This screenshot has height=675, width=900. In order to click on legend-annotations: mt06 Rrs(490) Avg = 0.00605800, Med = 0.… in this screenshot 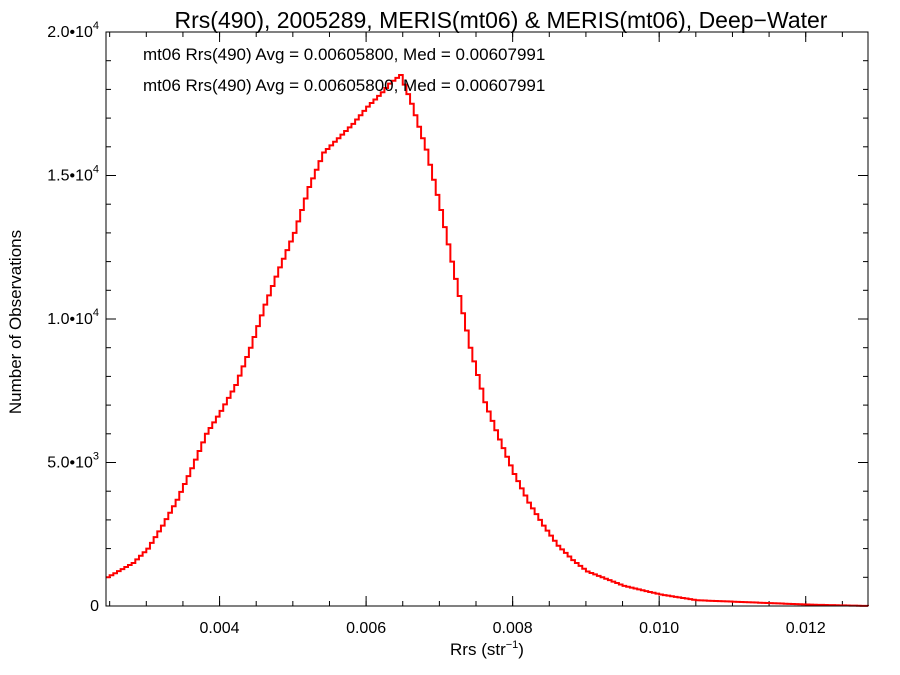, I will do `click(344, 54)`.